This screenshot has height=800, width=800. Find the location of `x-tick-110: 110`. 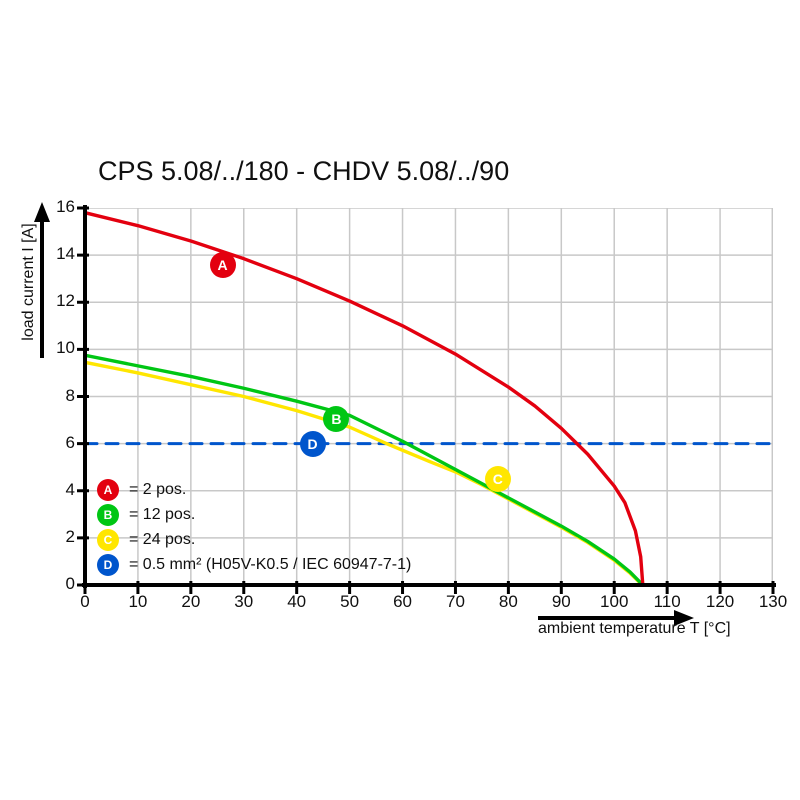

x-tick-110: 110 is located at coordinates (667, 601).